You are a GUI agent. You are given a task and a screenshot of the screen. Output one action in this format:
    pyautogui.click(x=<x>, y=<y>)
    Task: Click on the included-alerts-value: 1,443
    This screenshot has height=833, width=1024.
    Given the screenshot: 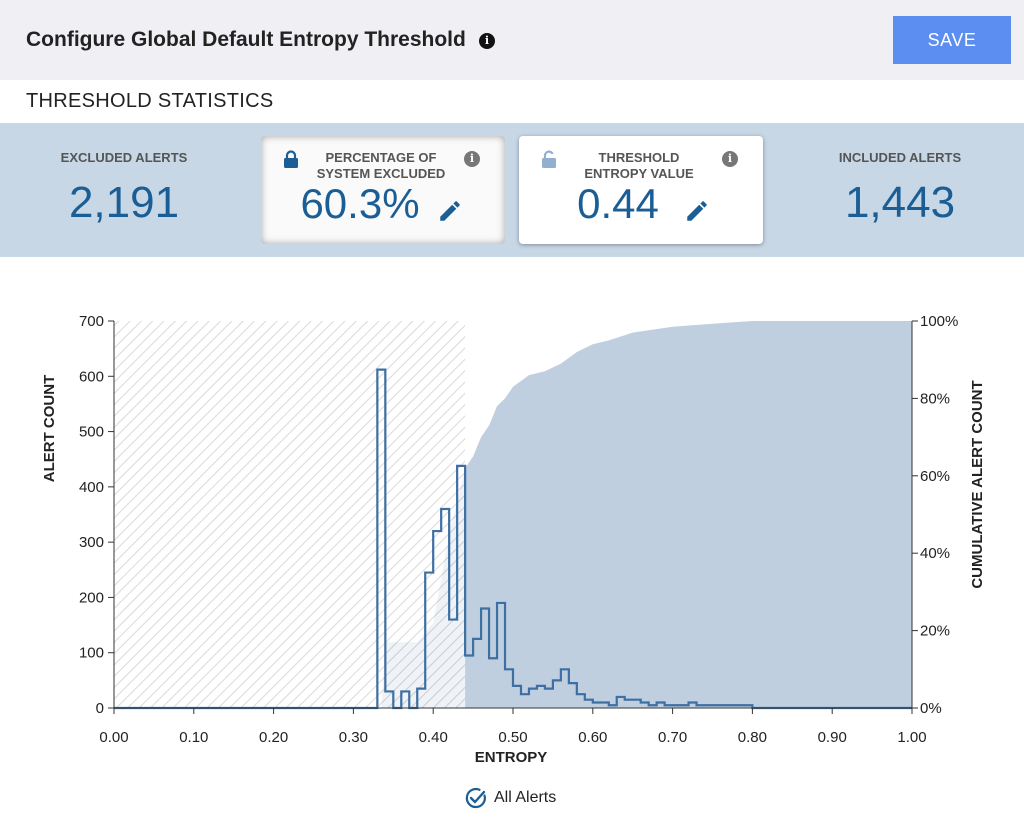 What is the action you would take?
    pyautogui.click(x=900, y=202)
    